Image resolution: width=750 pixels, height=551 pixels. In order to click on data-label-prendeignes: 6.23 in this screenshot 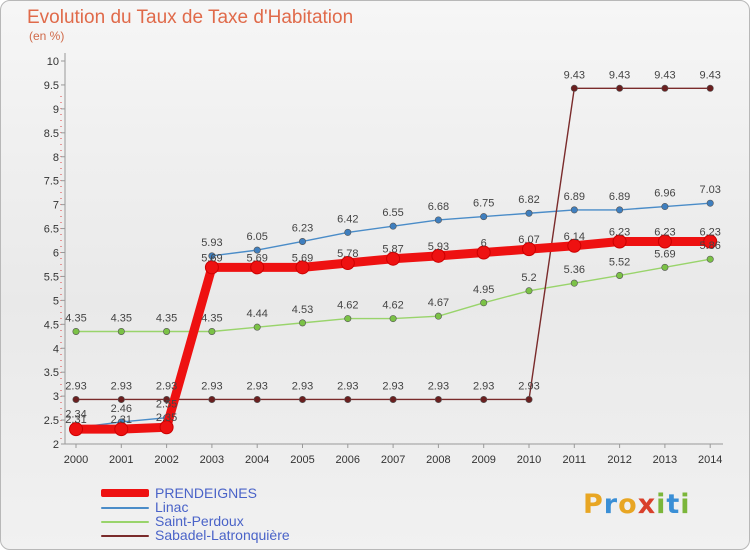, I will do `click(619, 232)`.